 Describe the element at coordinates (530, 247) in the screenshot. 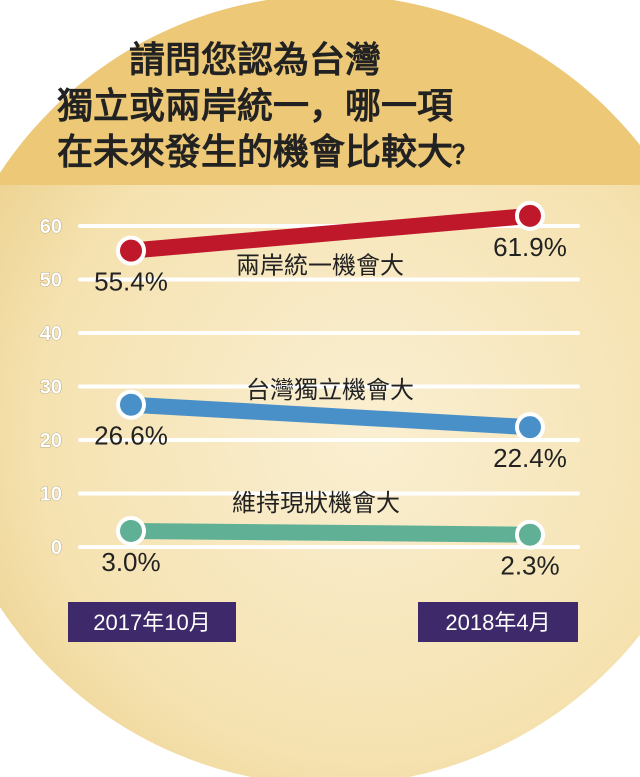

I see `value-label: 61.9%` at that location.